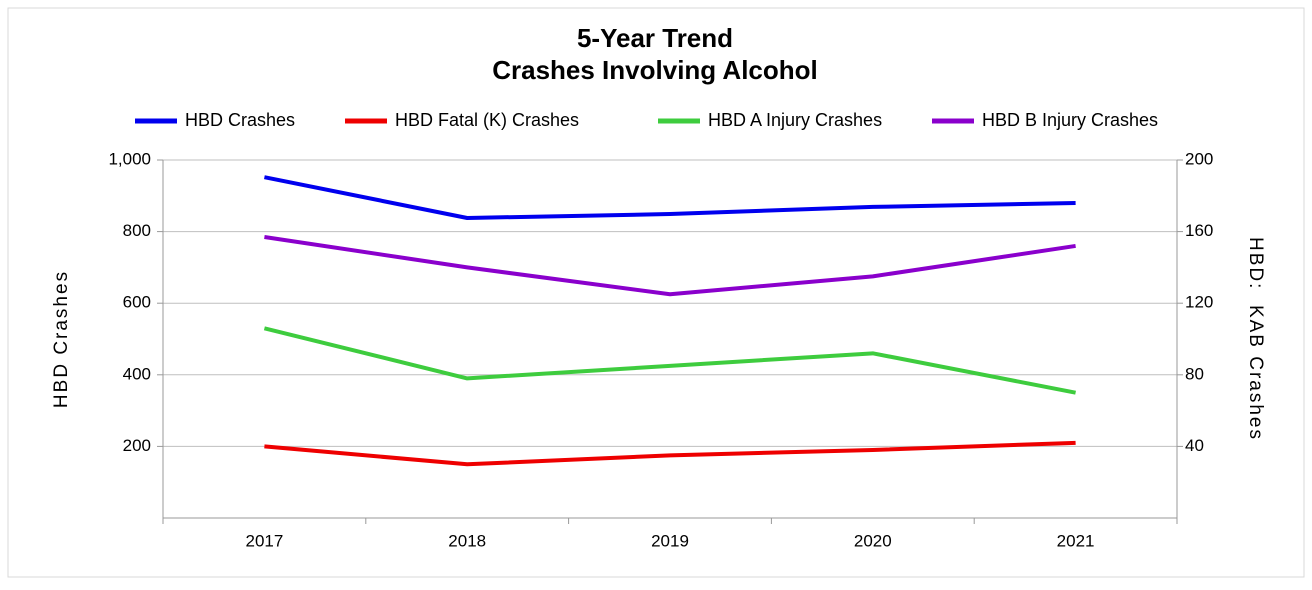  Describe the element at coordinates (873, 540) in the screenshot. I see `x-tick-label: 2020` at that location.